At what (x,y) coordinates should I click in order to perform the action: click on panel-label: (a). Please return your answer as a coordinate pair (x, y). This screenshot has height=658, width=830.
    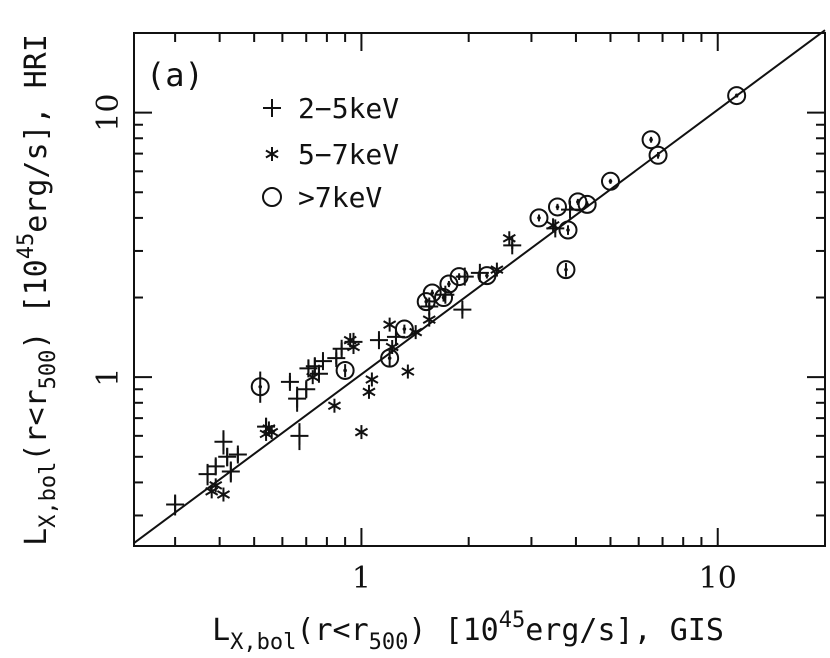
    Looking at the image, I should click on (175, 75).